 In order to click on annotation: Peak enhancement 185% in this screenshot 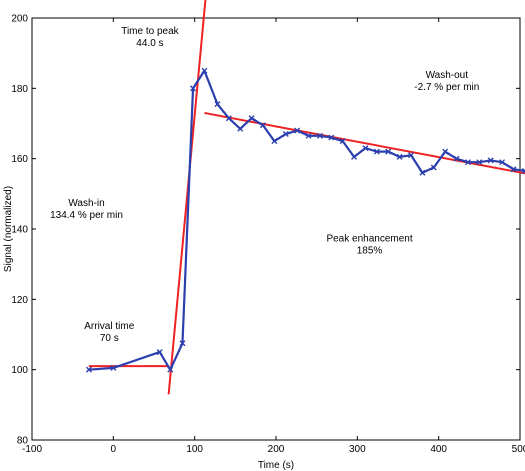, I will do `click(369, 244)`.